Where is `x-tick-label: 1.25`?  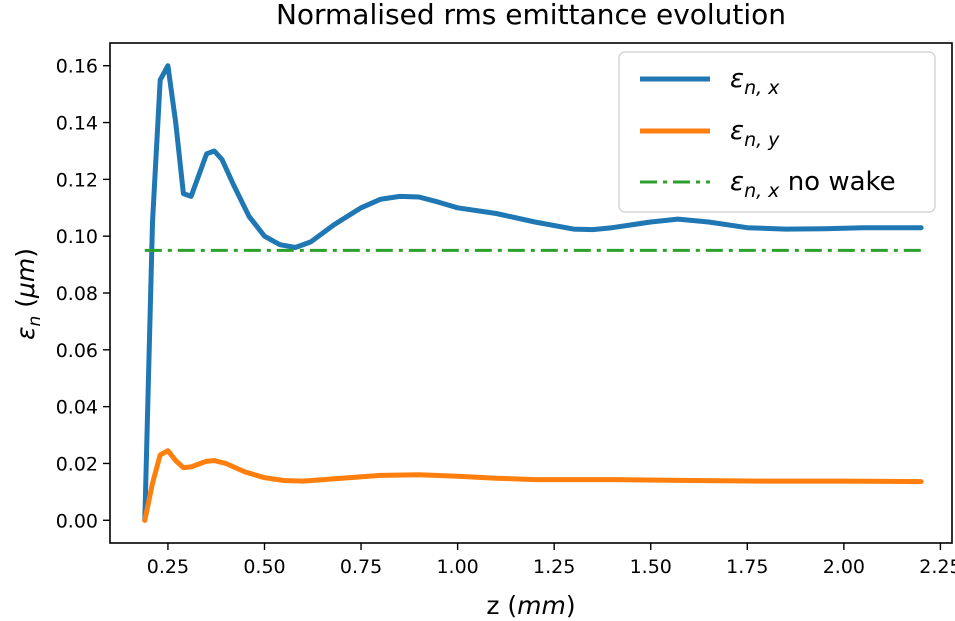 x-tick-label: 1.25 is located at coordinates (554, 567).